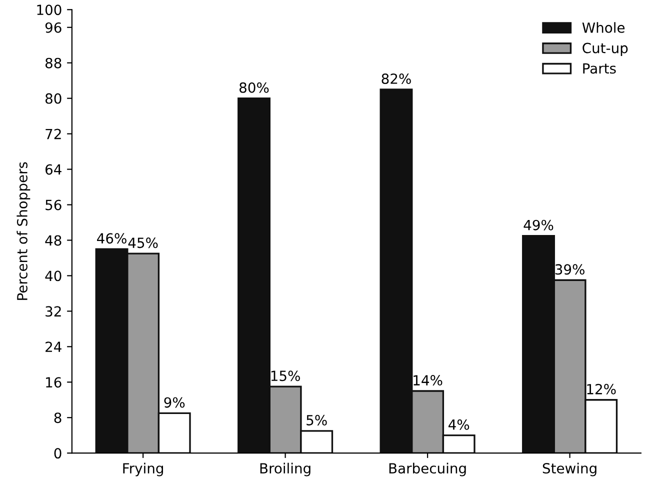  Describe the element at coordinates (143, 469) in the screenshot. I see `x-tick-label: Frying` at that location.